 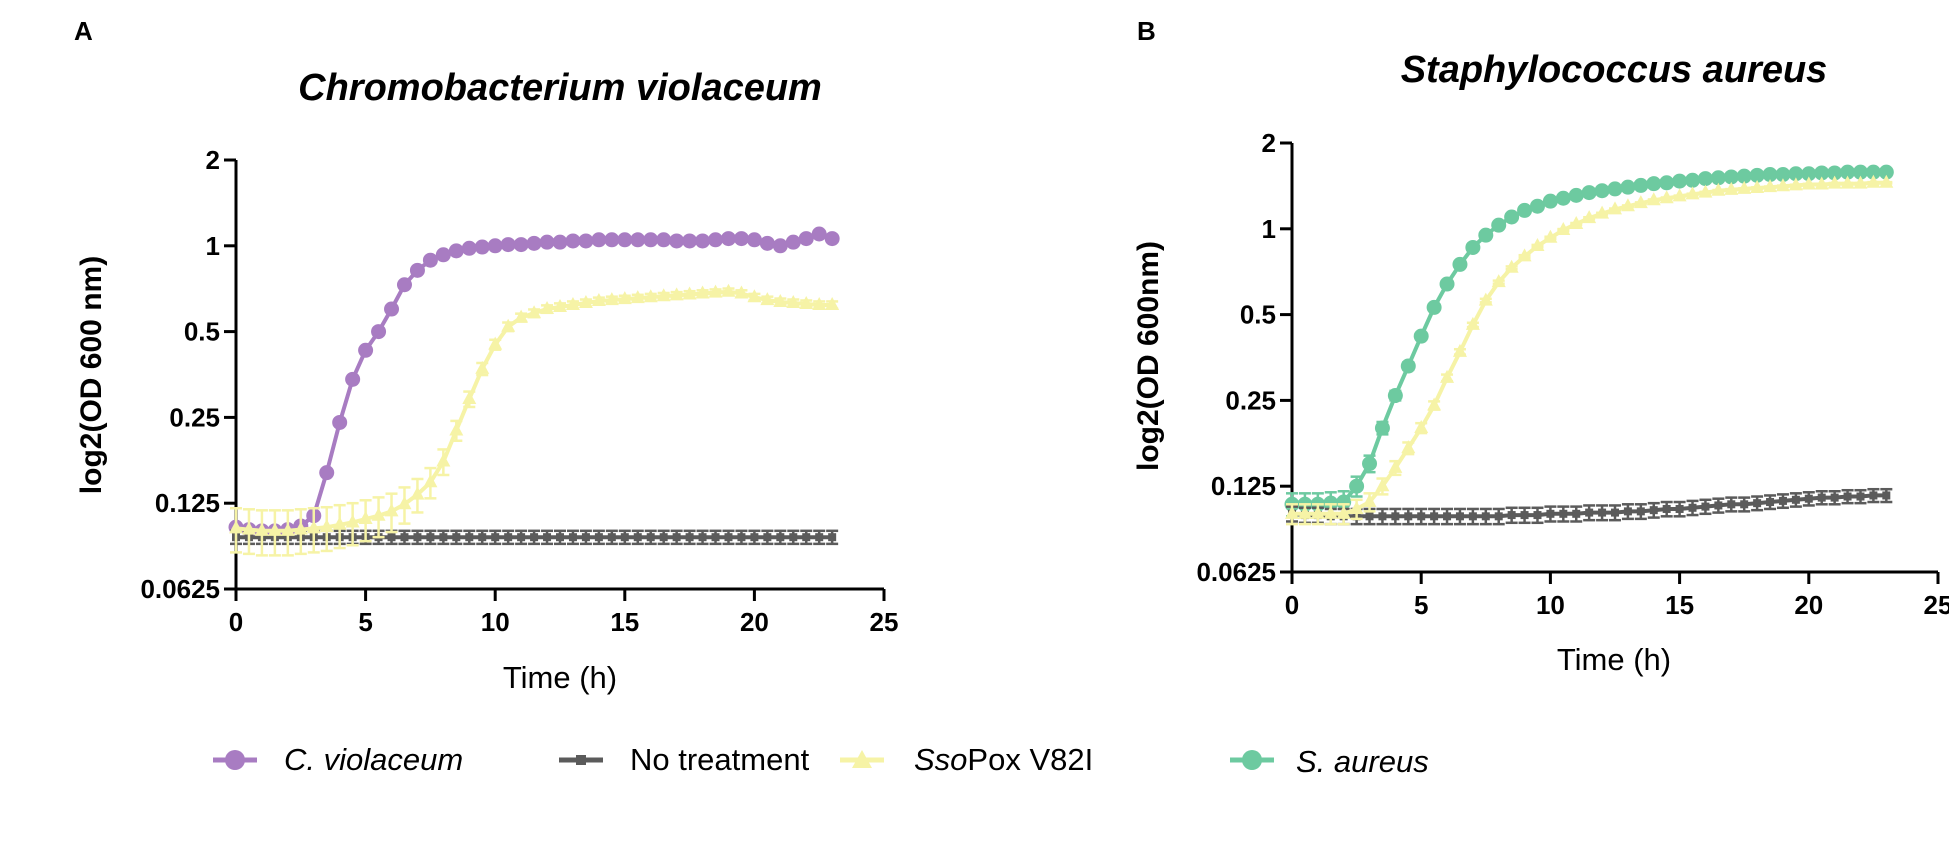 I want to click on series-sso, so click(x=1589, y=350).